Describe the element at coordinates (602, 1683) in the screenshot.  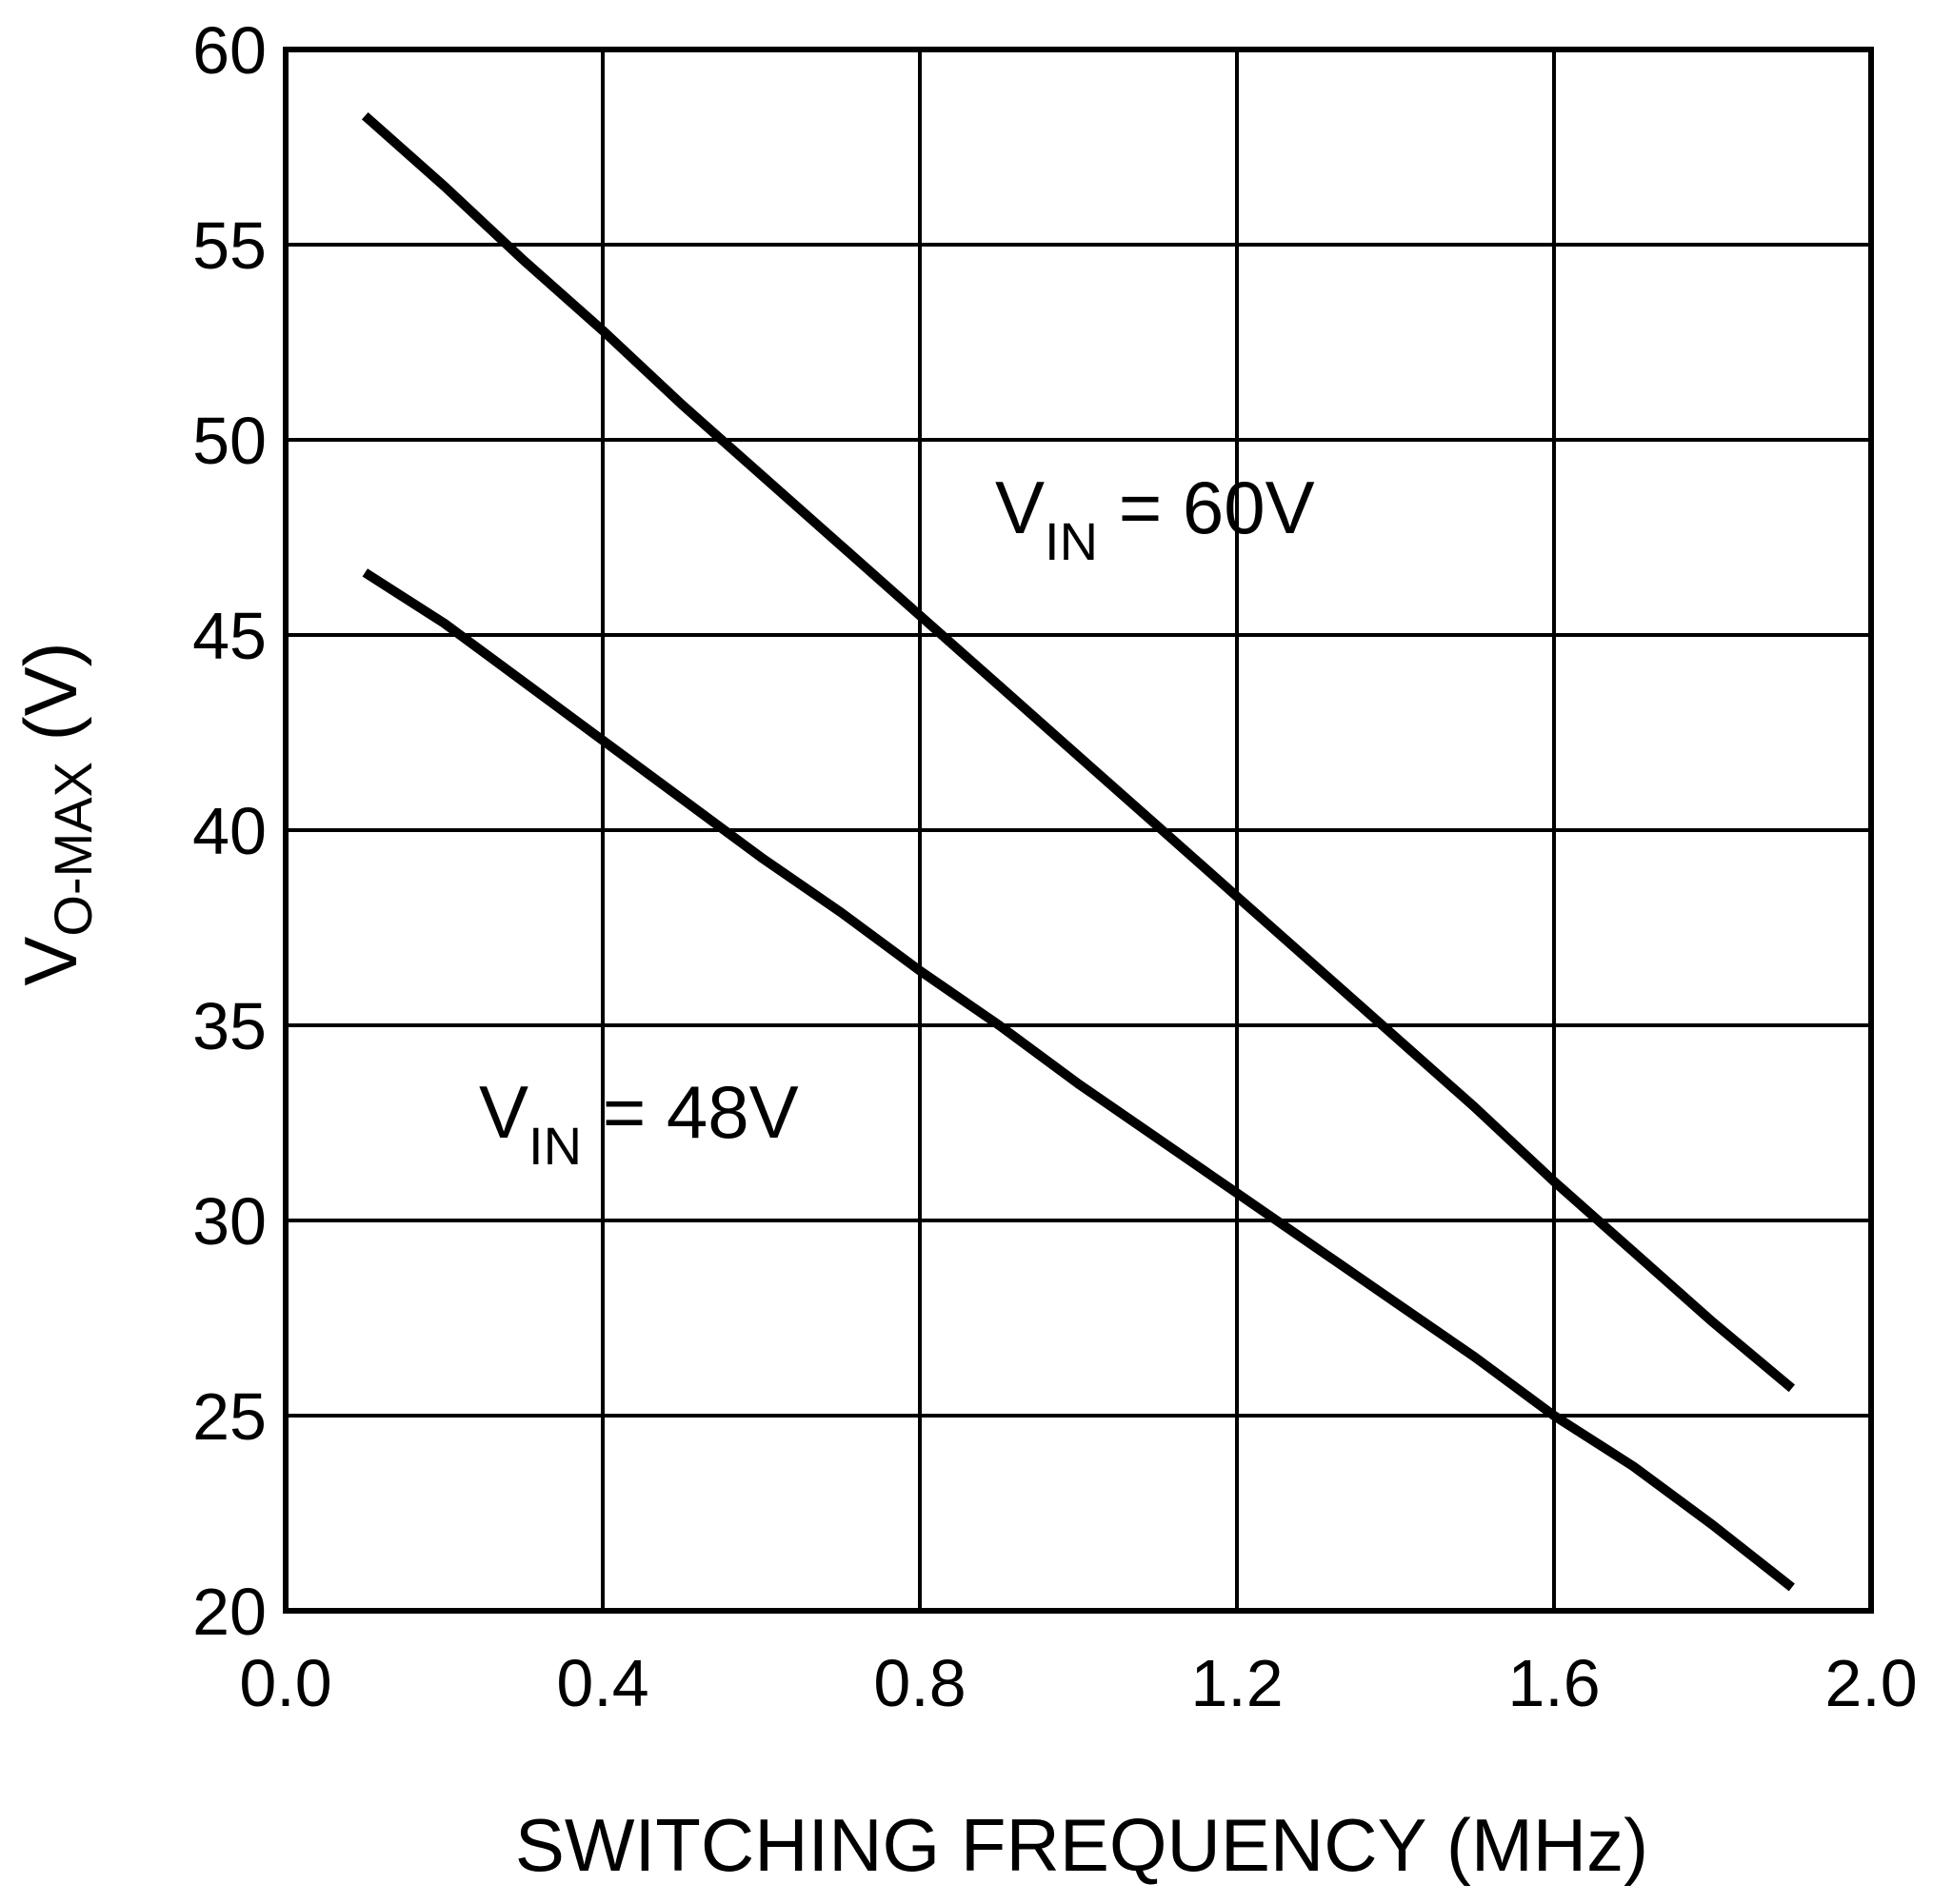
I see `x-tick-label: 0.4` at that location.